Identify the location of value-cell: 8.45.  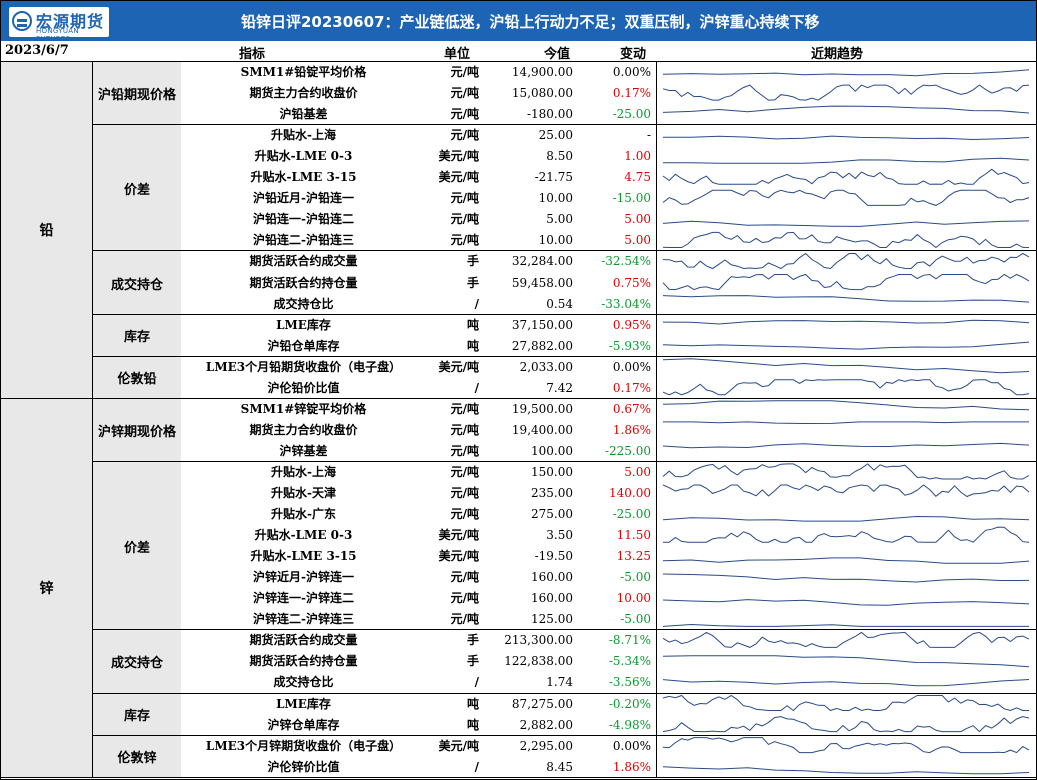
(559, 766).